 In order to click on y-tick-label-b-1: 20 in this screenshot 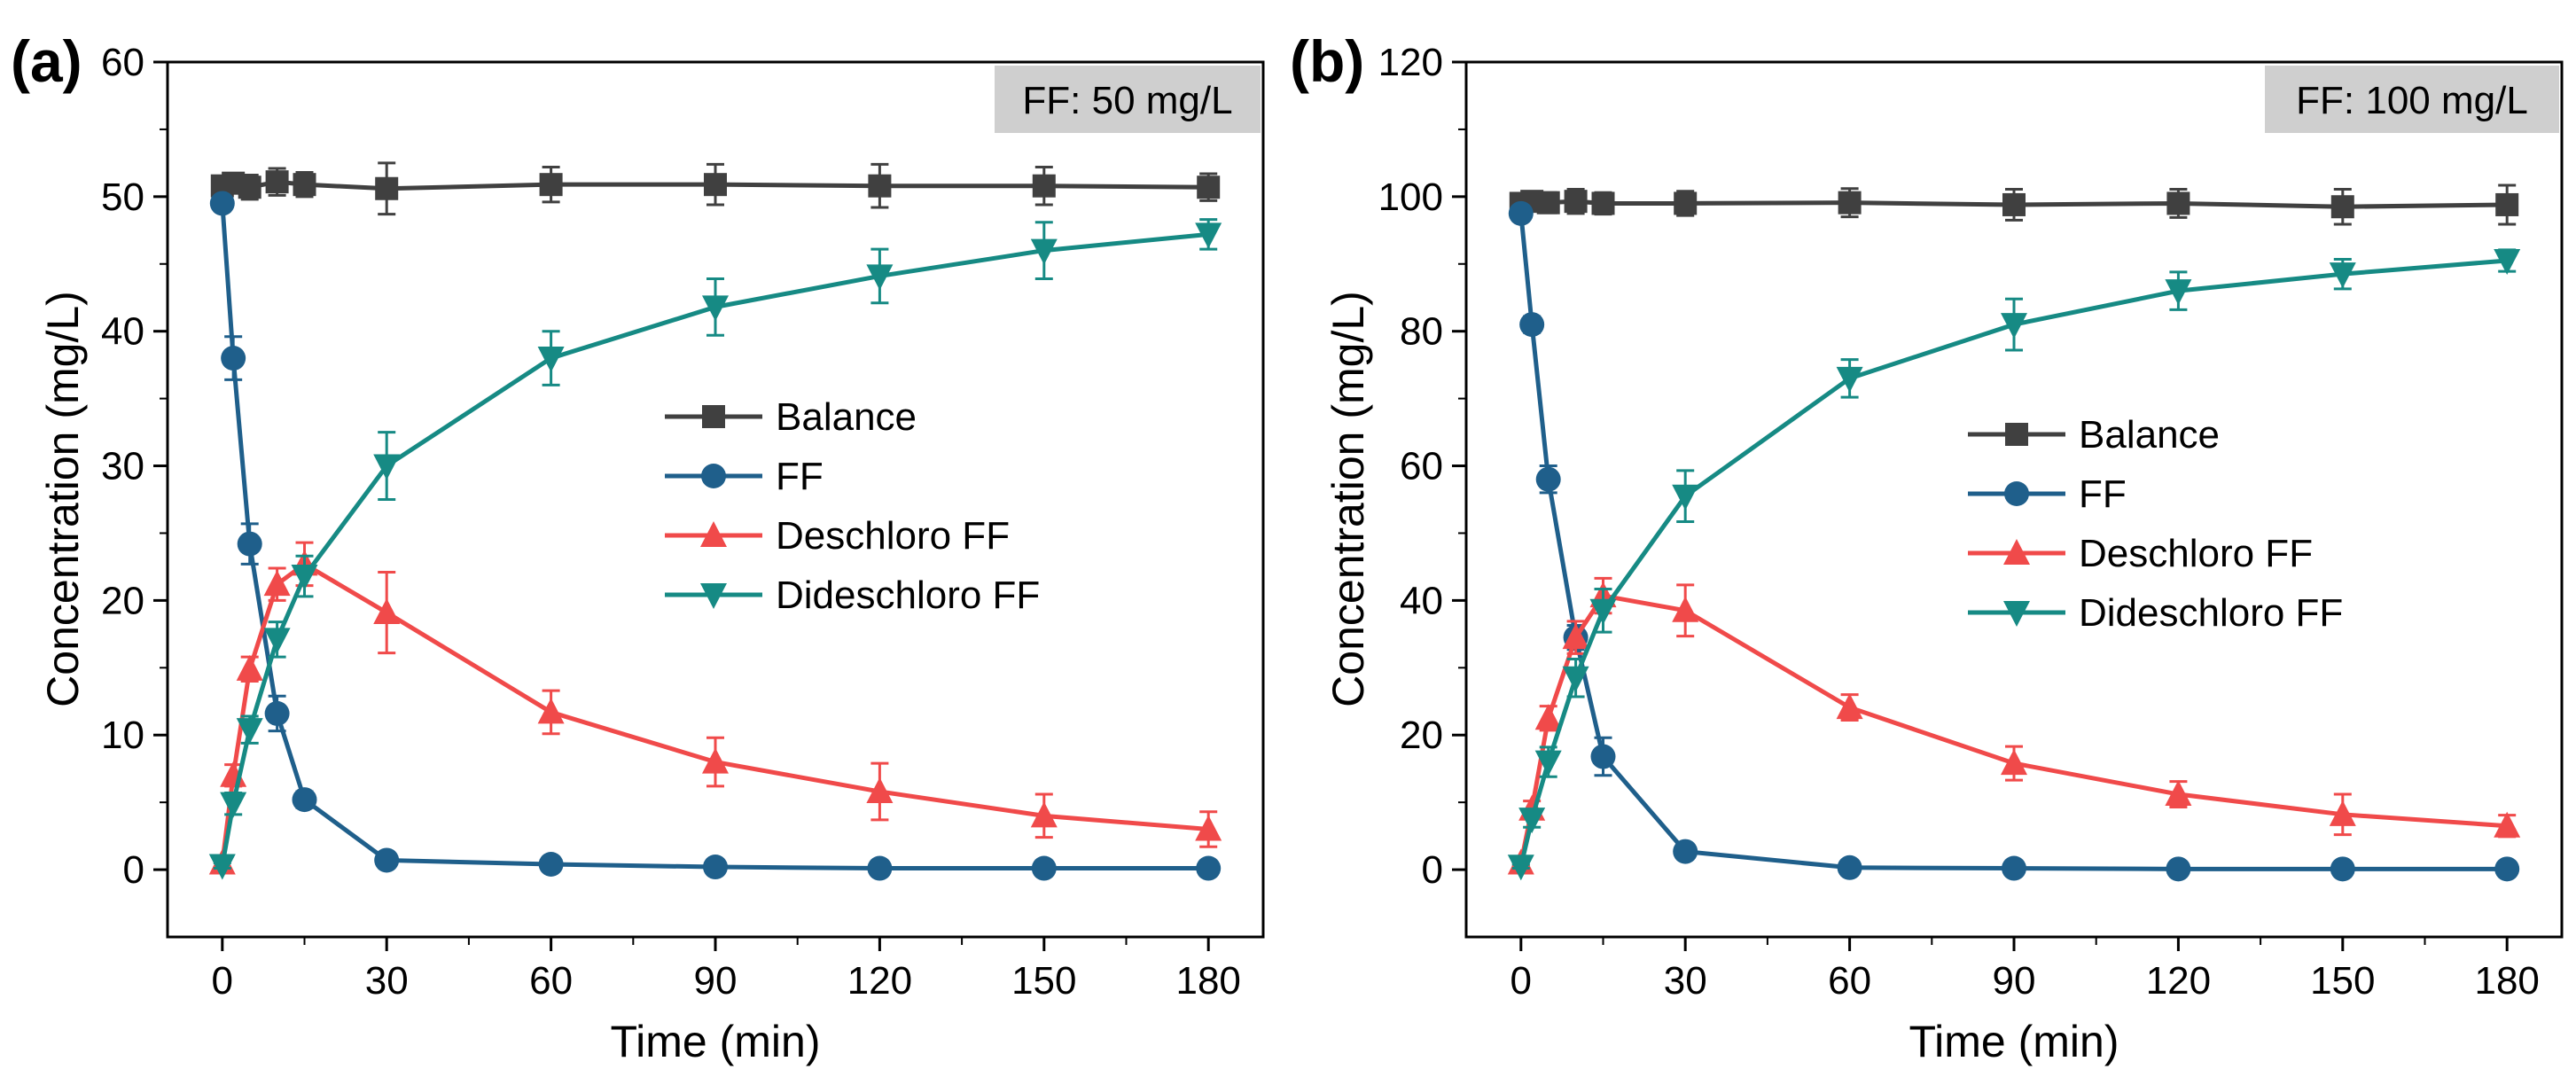, I will do `click(1421, 735)`.